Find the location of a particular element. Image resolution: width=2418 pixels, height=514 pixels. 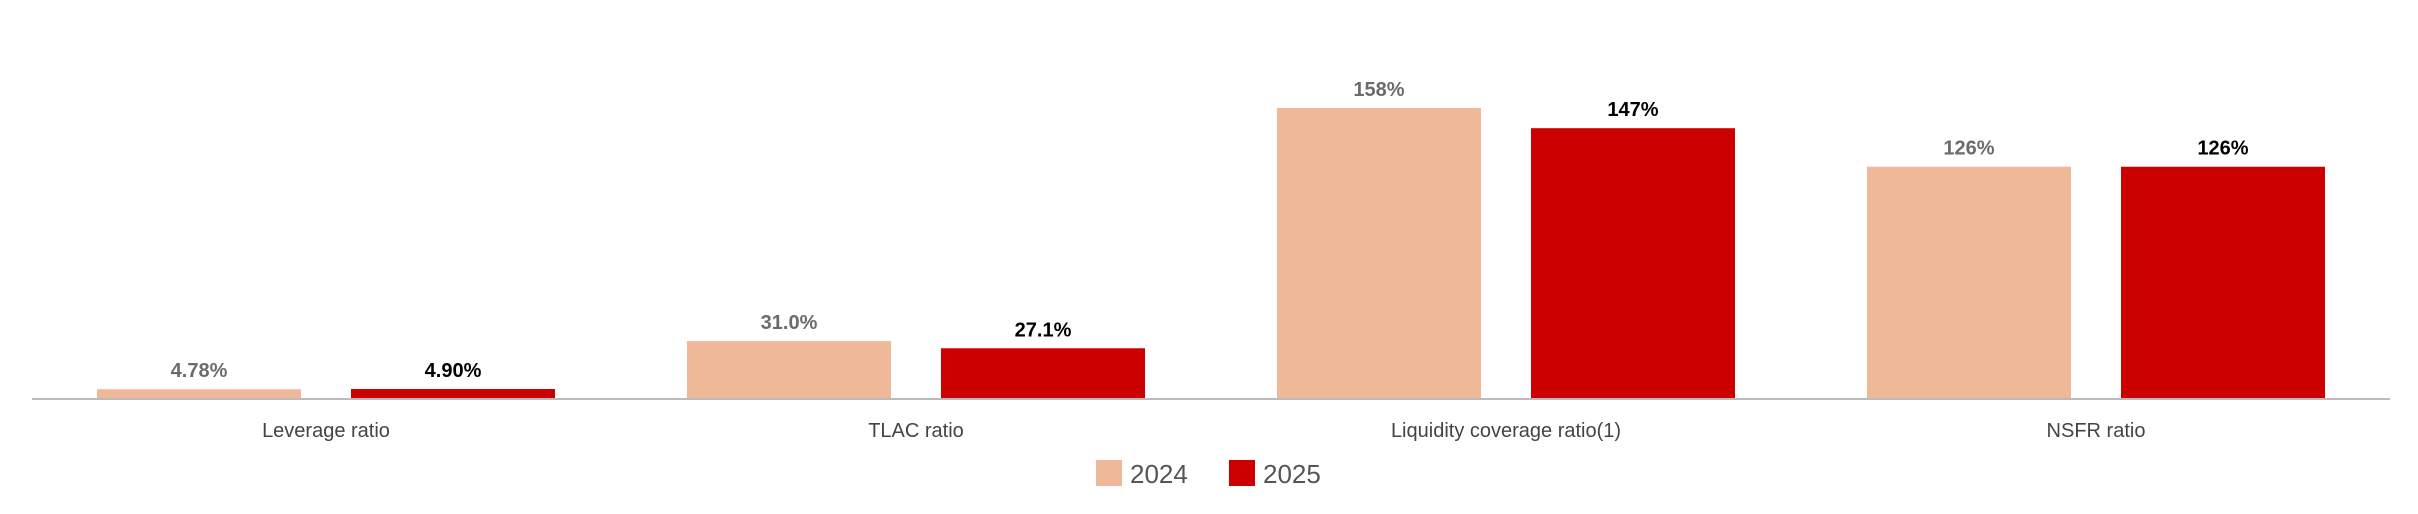

data-label-leverage-ratio-2024: 4.78% is located at coordinates (199, 371).